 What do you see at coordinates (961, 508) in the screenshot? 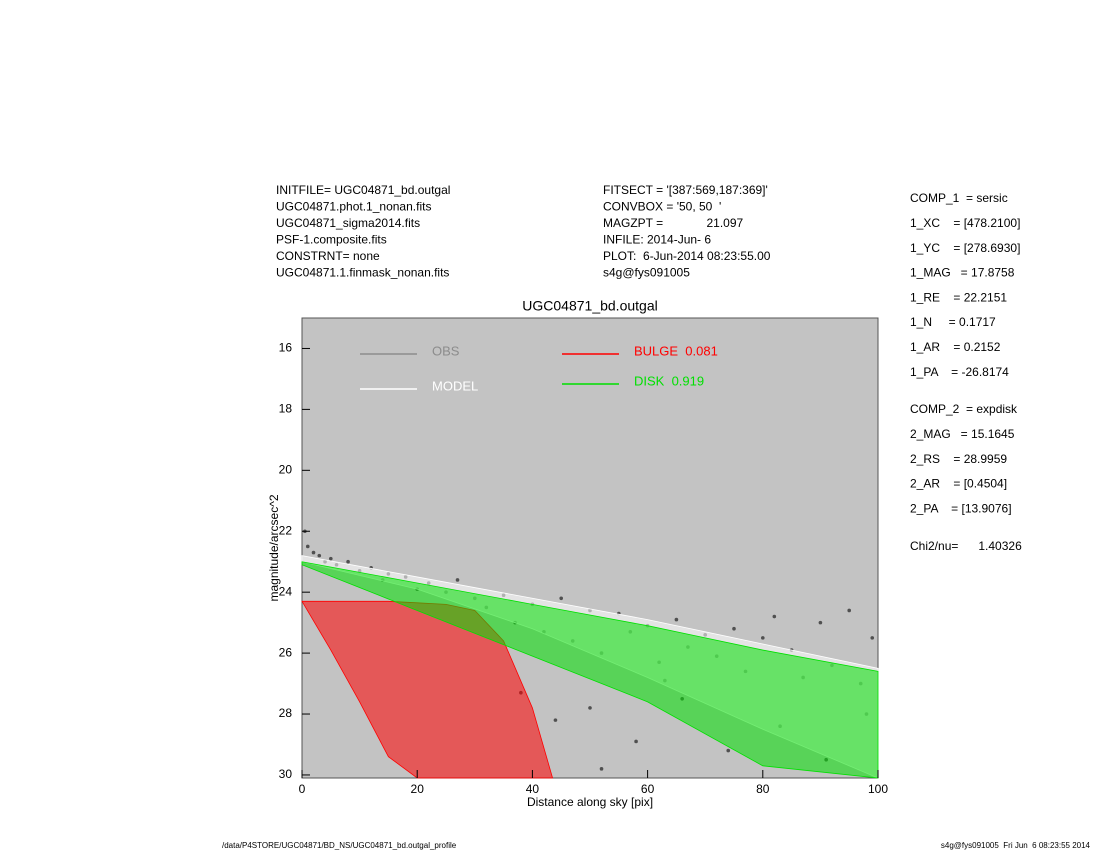
I see `param-line: 2_PA = [13.9076]` at bounding box center [961, 508].